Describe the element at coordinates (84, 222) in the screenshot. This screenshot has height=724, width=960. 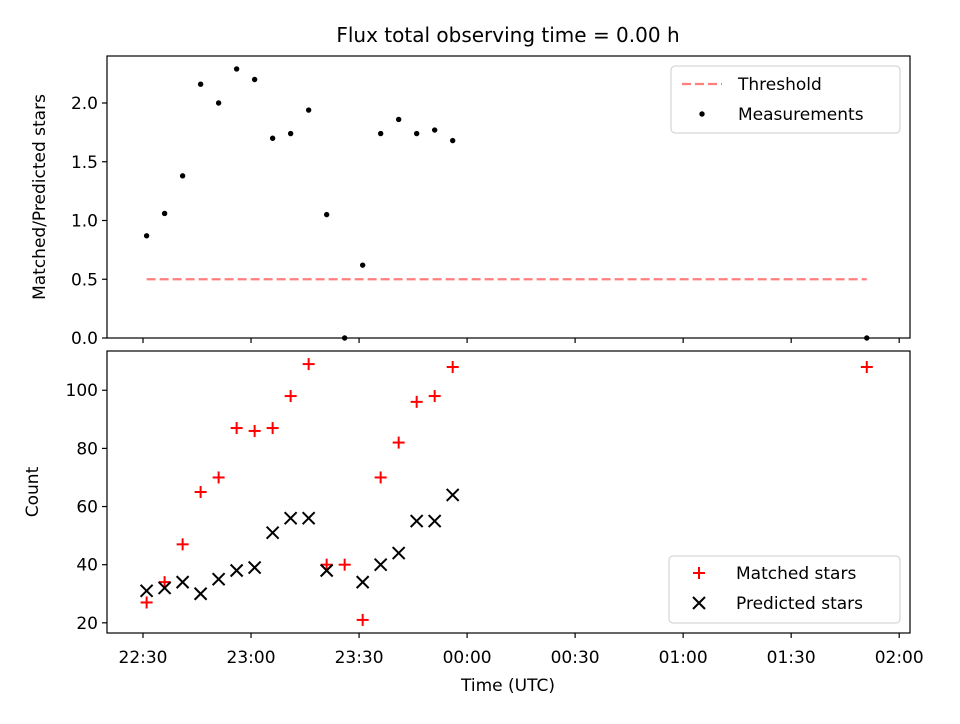
I see `top-y-tick-label: 1.0` at that location.